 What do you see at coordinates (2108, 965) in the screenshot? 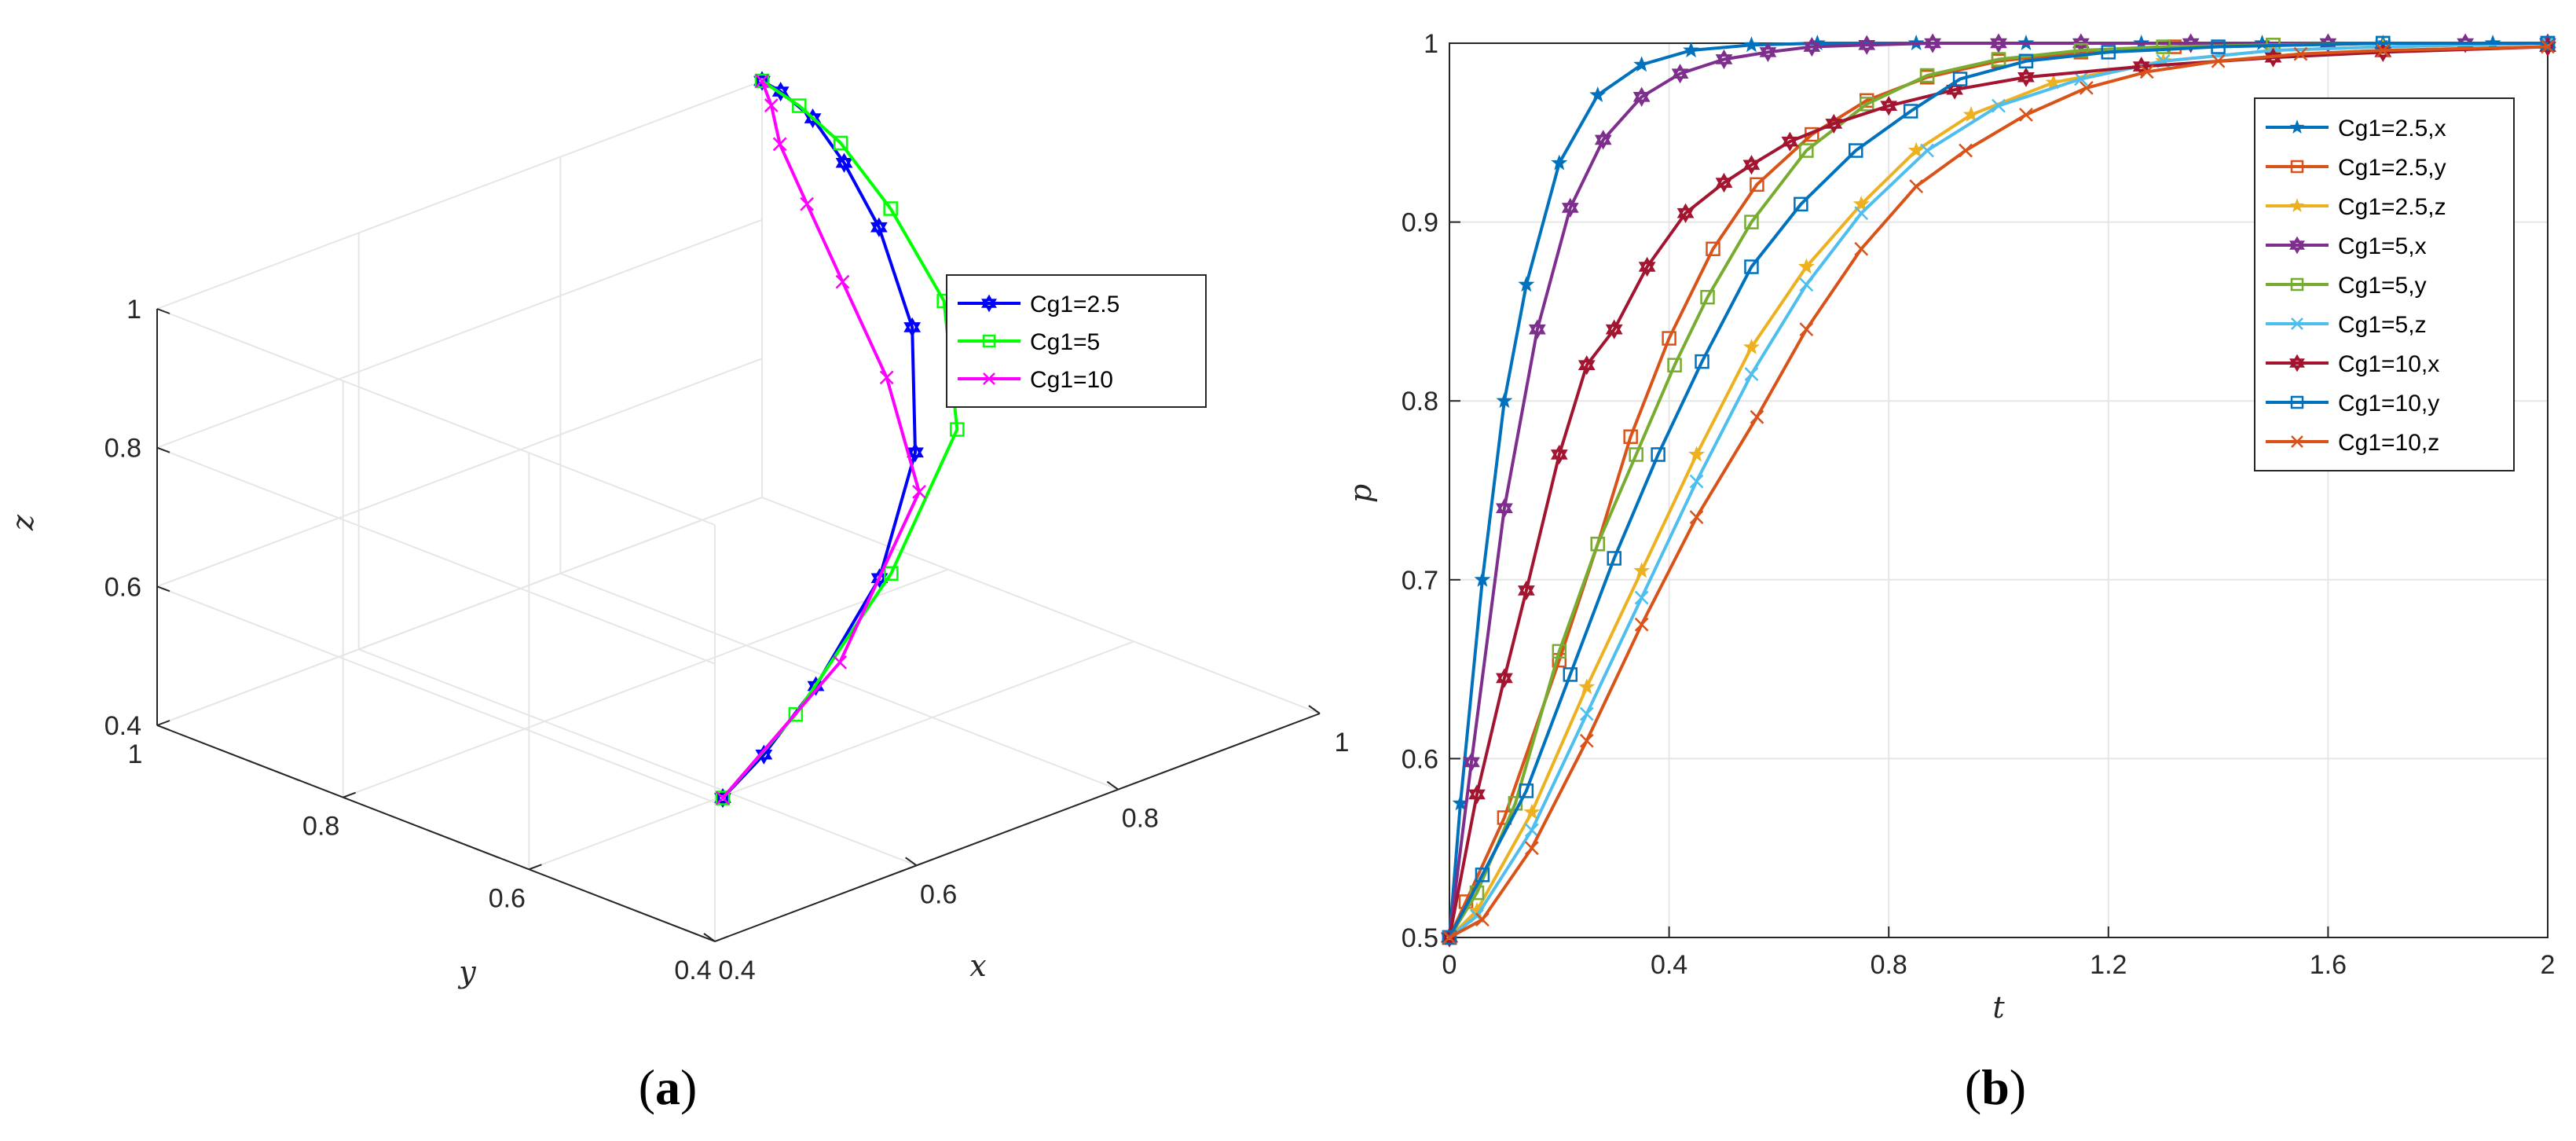
I see `x-tick-label: 1.2` at bounding box center [2108, 965].